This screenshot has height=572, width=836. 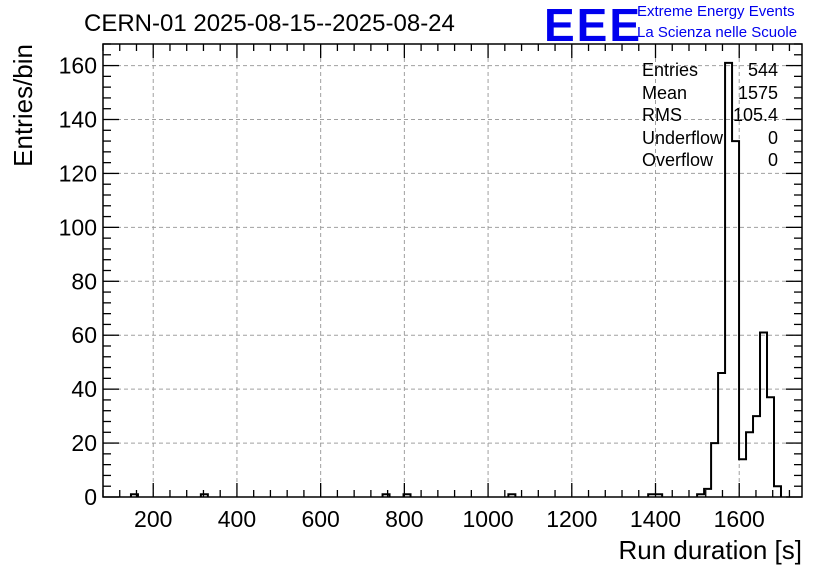 I want to click on x-tick-label: 1400, so click(x=655, y=519).